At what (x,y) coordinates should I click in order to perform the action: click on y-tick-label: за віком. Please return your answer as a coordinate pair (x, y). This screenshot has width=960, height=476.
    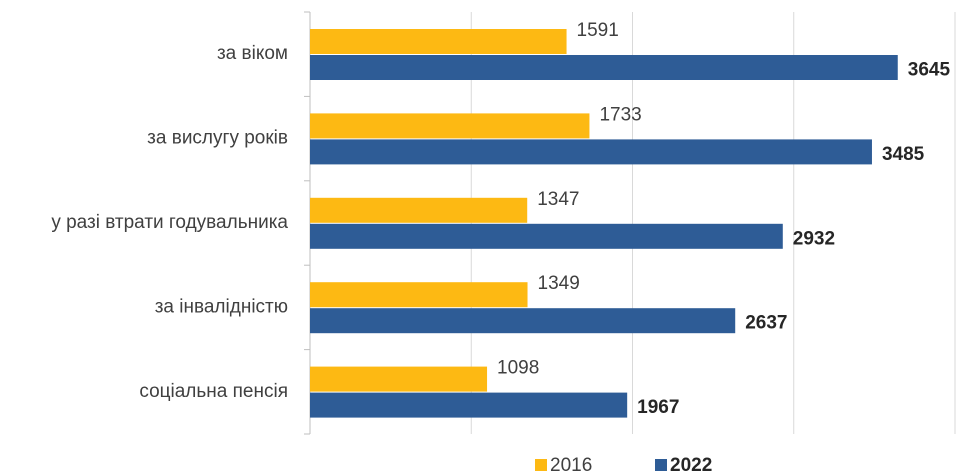
    Looking at the image, I should click on (252, 53).